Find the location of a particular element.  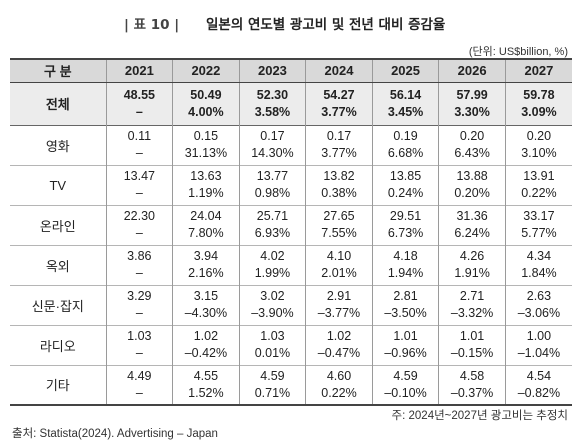

data-cell: 24.04 7.80% is located at coordinates (206, 225).